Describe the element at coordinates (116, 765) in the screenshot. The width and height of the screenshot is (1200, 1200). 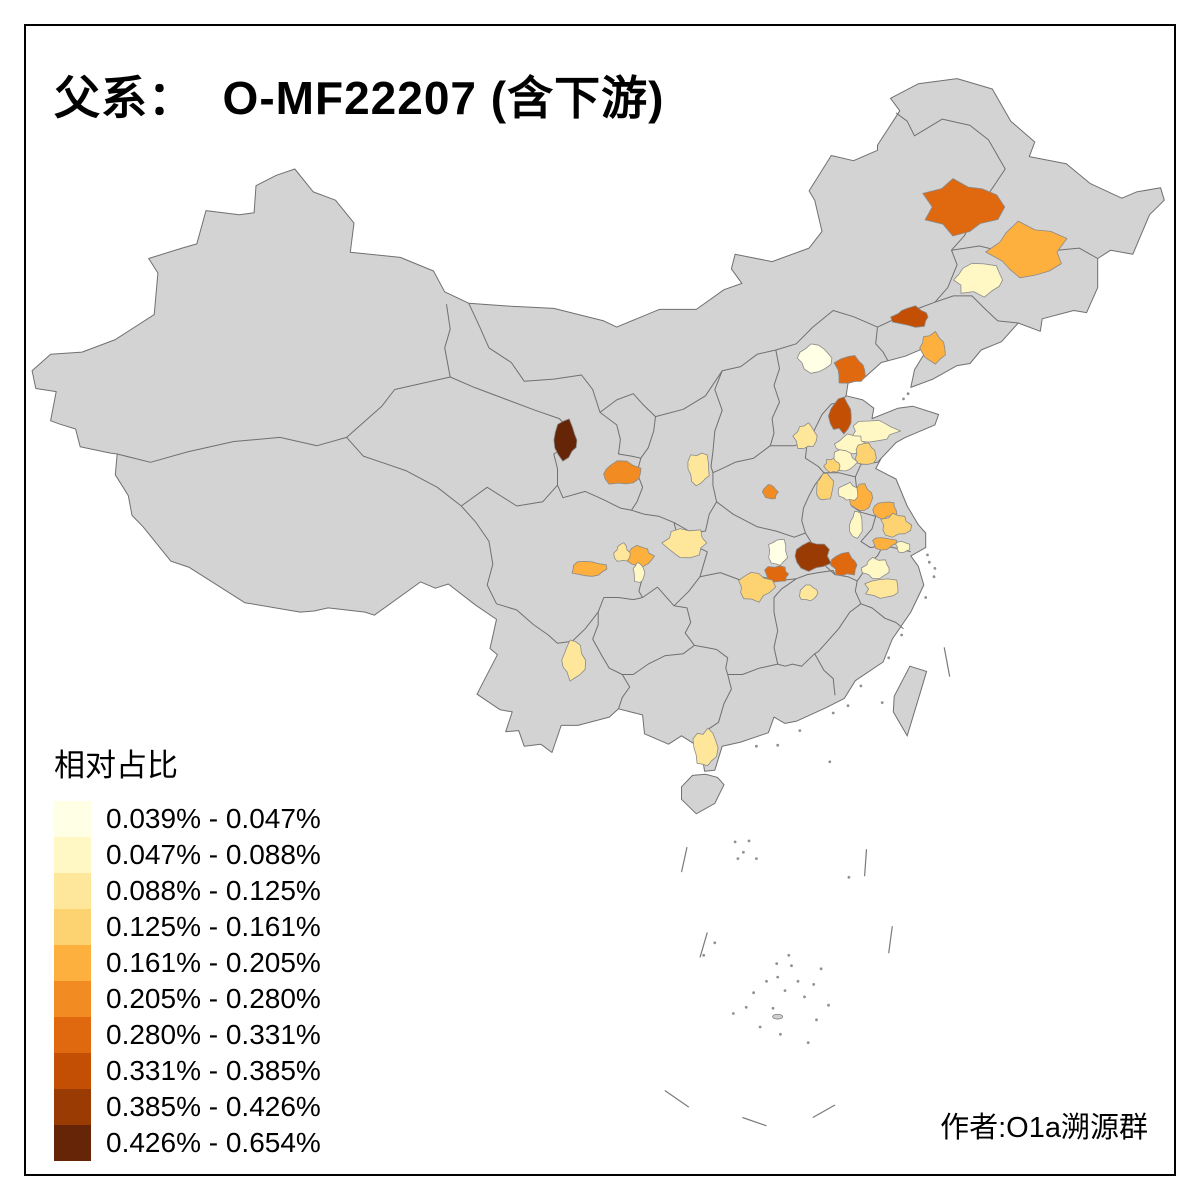
I see `legend-title: 相对占比` at that location.